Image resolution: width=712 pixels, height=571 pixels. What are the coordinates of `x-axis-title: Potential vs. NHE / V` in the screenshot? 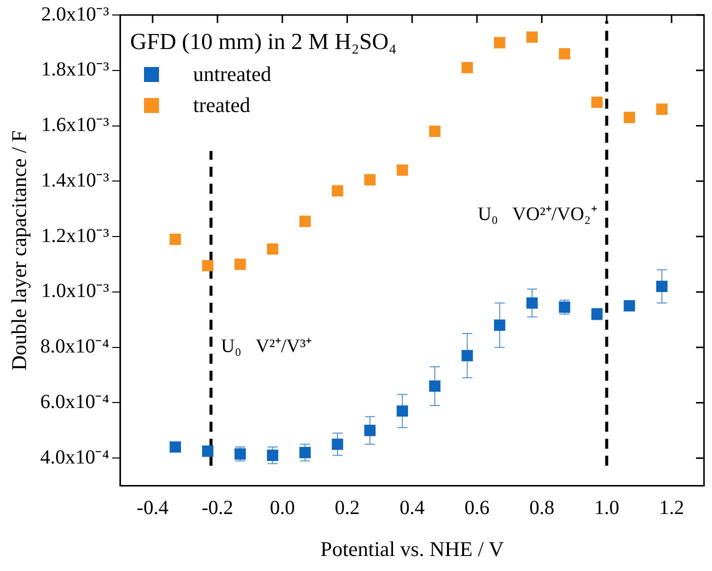 It's located at (412, 548).